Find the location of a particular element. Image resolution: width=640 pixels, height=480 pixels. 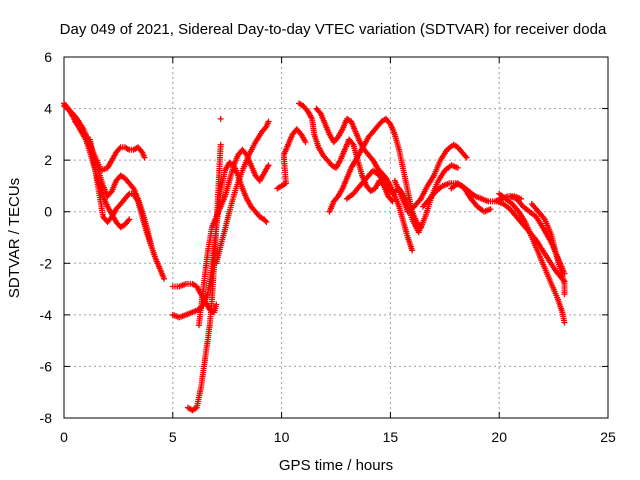

series-trace-g is located at coordinates (204, 277).